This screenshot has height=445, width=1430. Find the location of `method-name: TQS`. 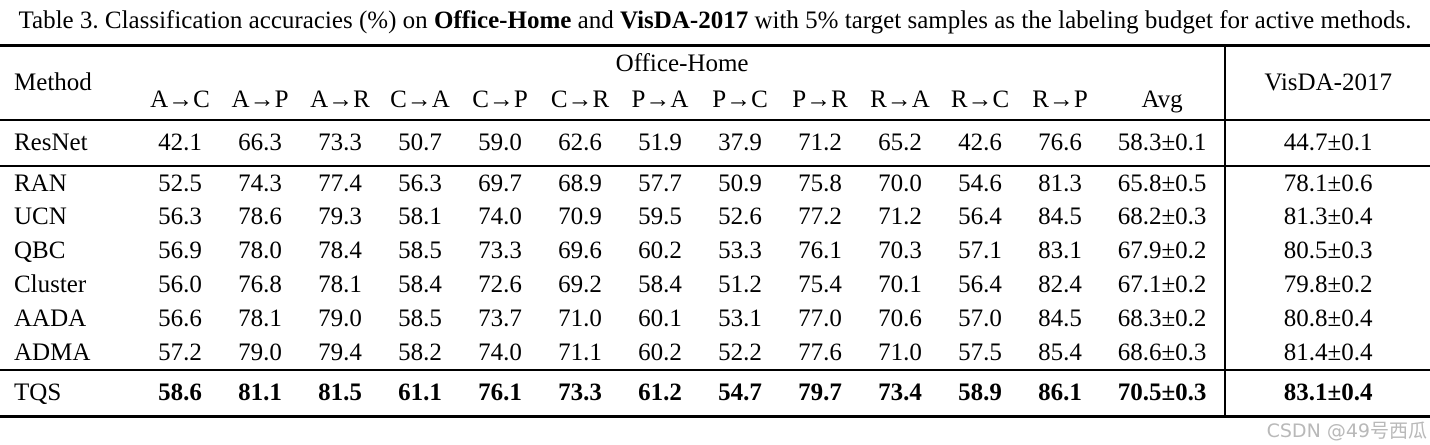

method-name: TQS is located at coordinates (70, 392).